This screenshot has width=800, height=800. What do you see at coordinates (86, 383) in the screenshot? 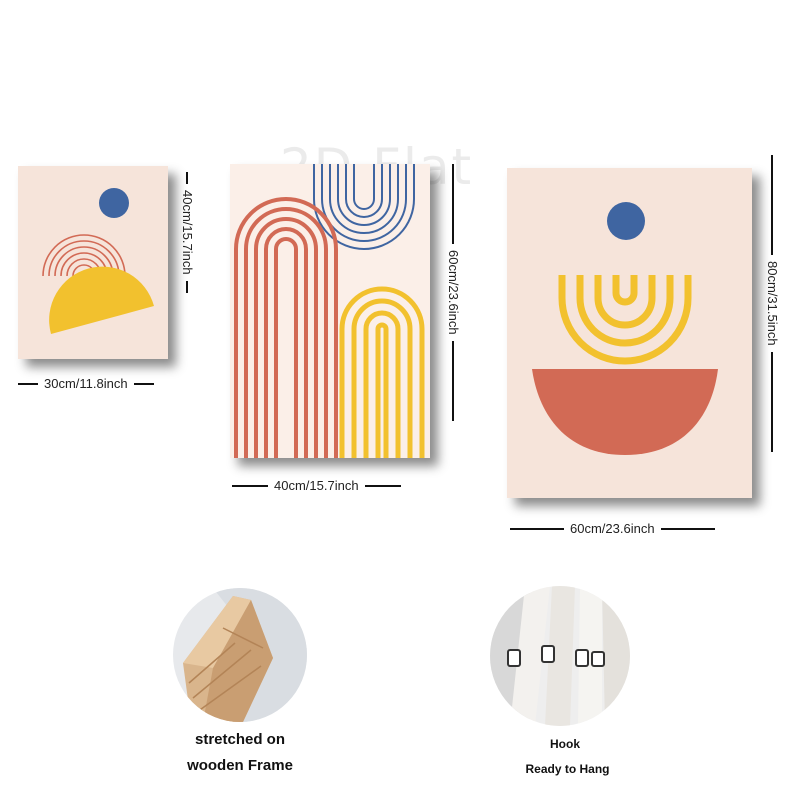
I see `small-width-label: 30cm/11.8inch` at bounding box center [86, 383].